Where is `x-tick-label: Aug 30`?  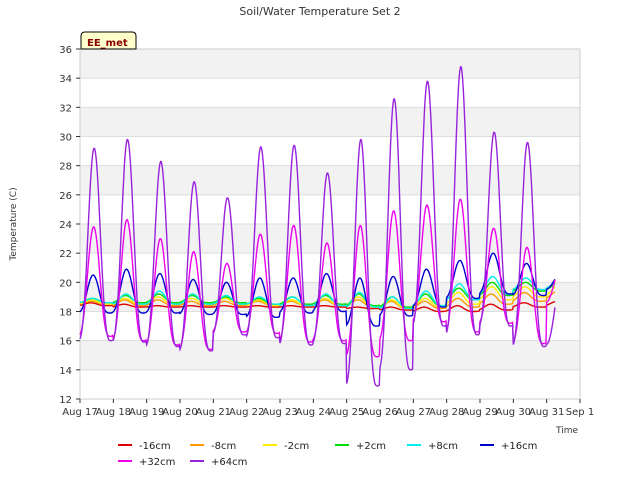
x-tick-label: Aug 30 is located at coordinates (513, 412).